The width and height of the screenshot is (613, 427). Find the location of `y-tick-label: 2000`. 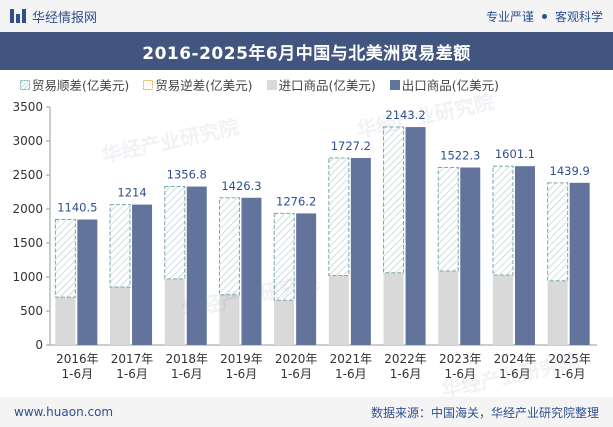

y-tick-label: 2000 is located at coordinates (27, 209).